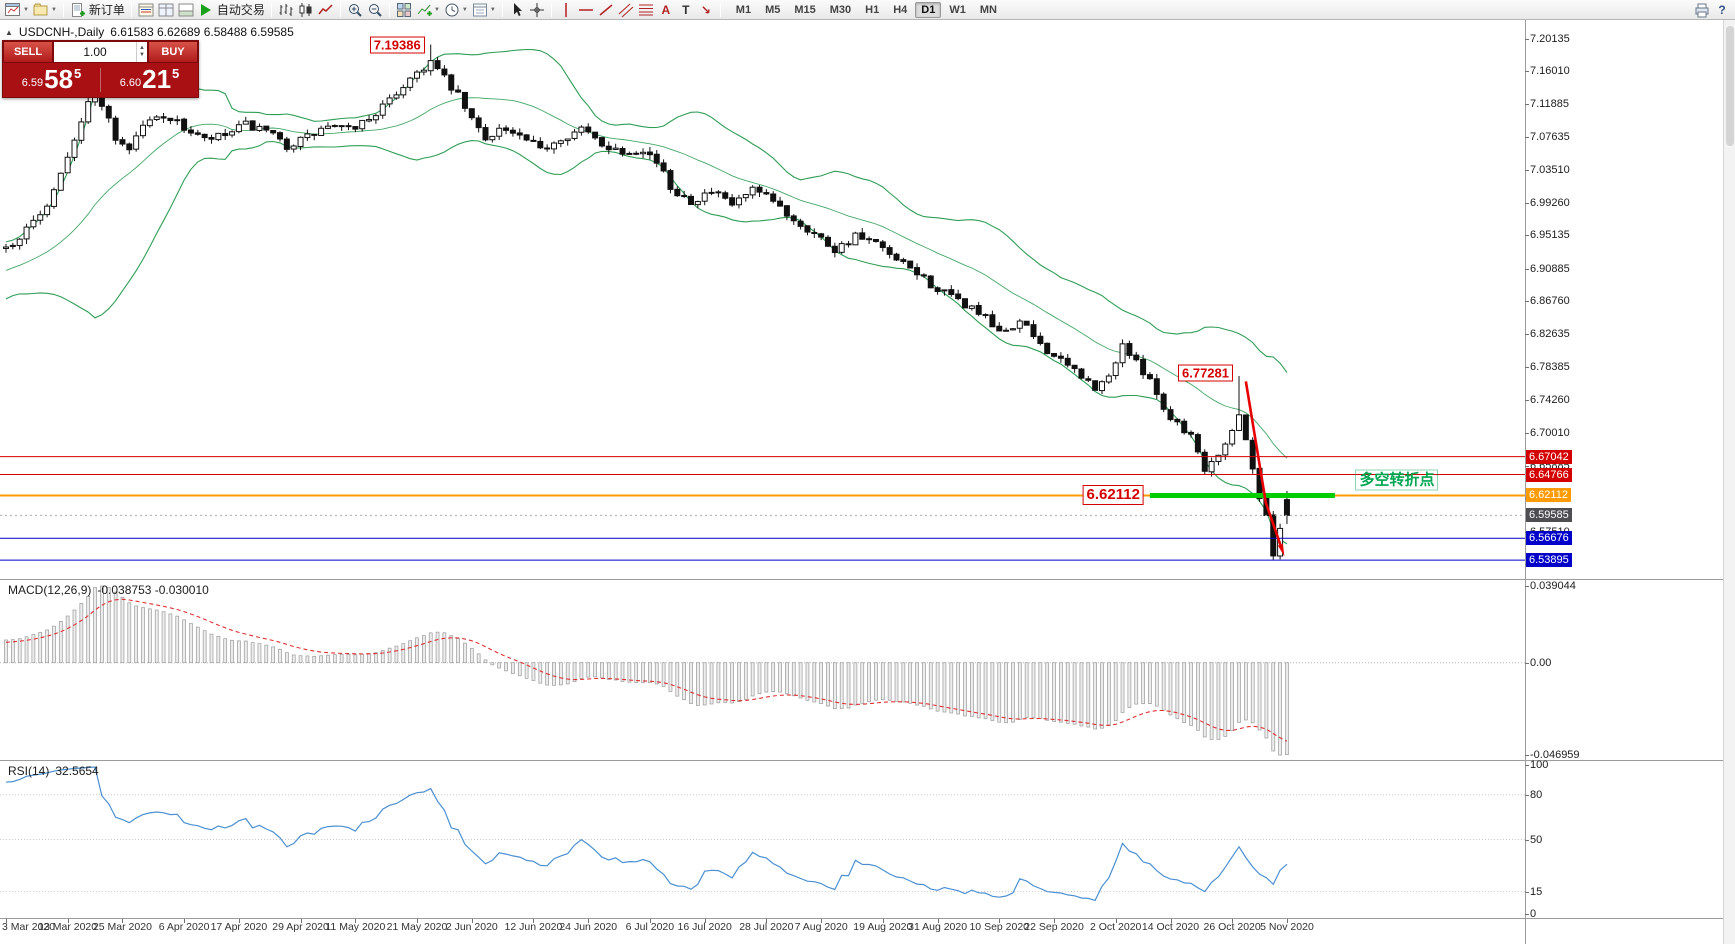  I want to click on price-annotation-high-6-77281: 6.77281, so click(1205, 373).